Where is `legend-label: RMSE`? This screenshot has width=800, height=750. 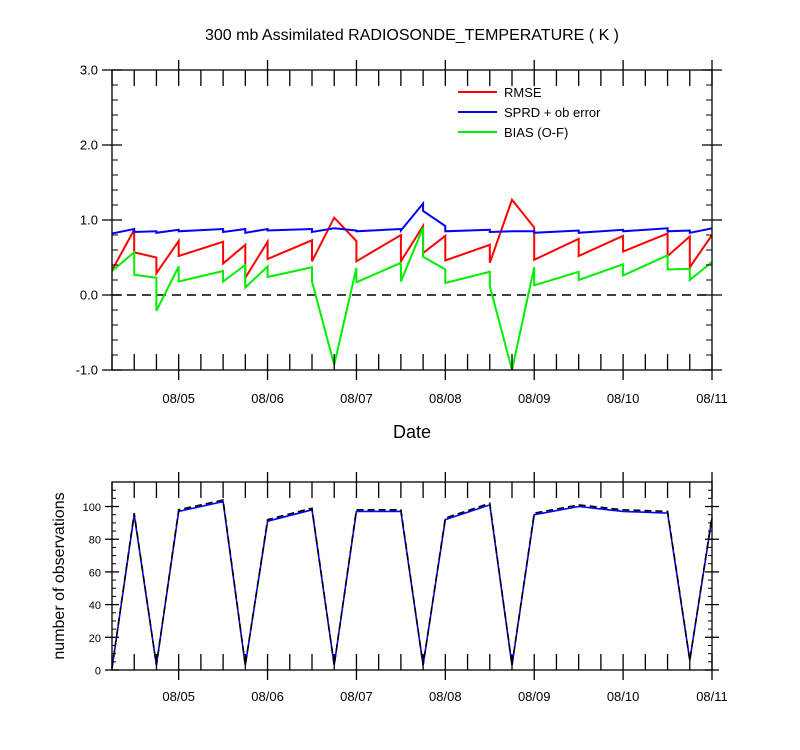 legend-label: RMSE is located at coordinates (523, 92).